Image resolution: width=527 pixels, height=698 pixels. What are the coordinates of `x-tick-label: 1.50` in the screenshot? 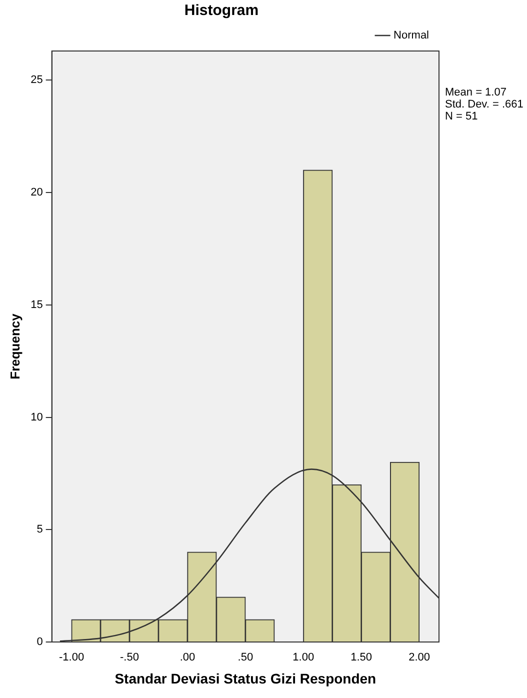 It's located at (361, 658).